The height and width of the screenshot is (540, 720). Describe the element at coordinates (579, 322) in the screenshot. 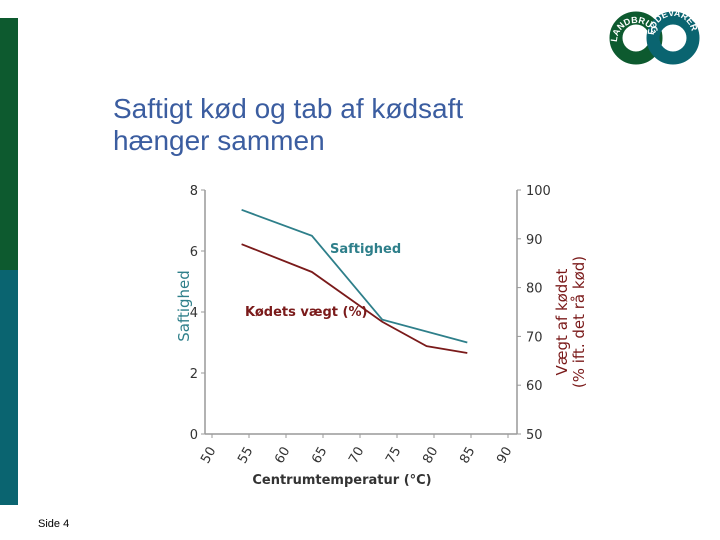

I see `y2-axis-label: (% ift. det rå kød)` at that location.